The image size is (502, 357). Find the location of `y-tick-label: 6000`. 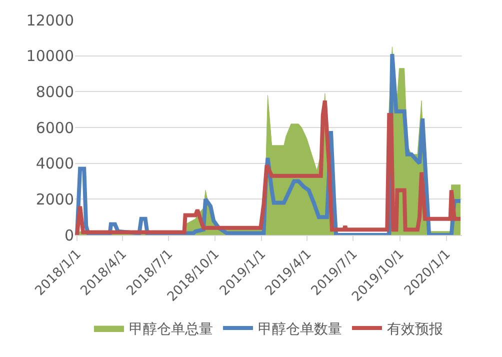

y-tick-label: 6000 is located at coordinates (55, 127).